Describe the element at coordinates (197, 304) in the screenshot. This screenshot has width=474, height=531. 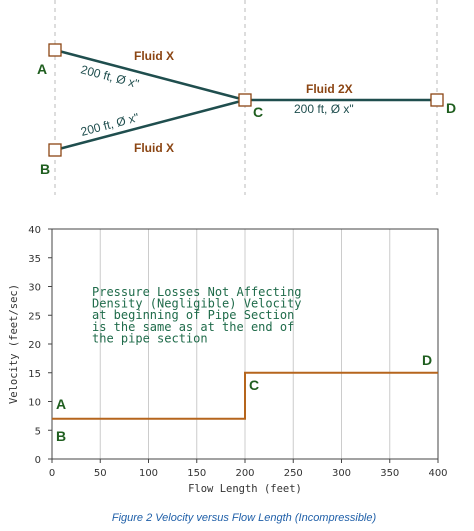
I see `annotation-line-2: Density (Negligible) Velocity` at that location.